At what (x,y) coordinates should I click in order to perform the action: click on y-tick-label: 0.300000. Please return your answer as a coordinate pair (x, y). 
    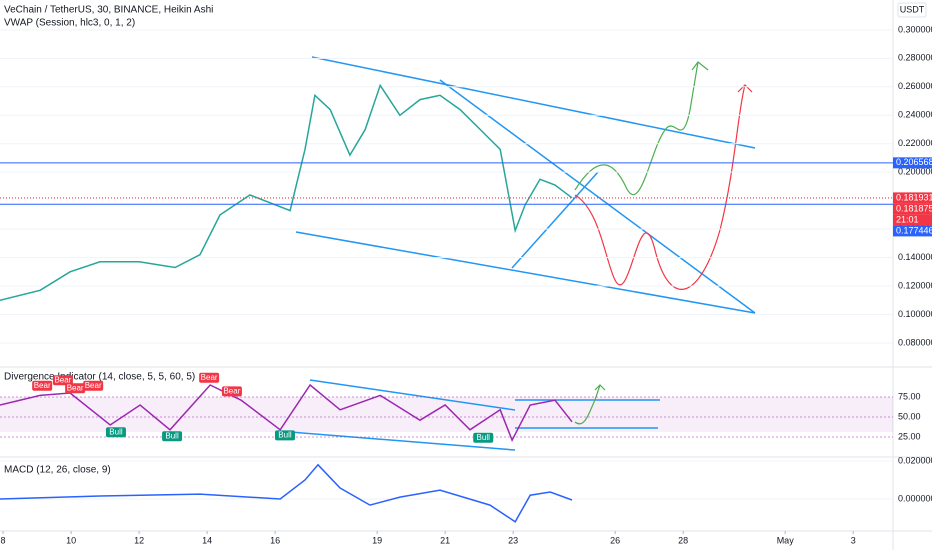
    Looking at the image, I should click on (915, 29).